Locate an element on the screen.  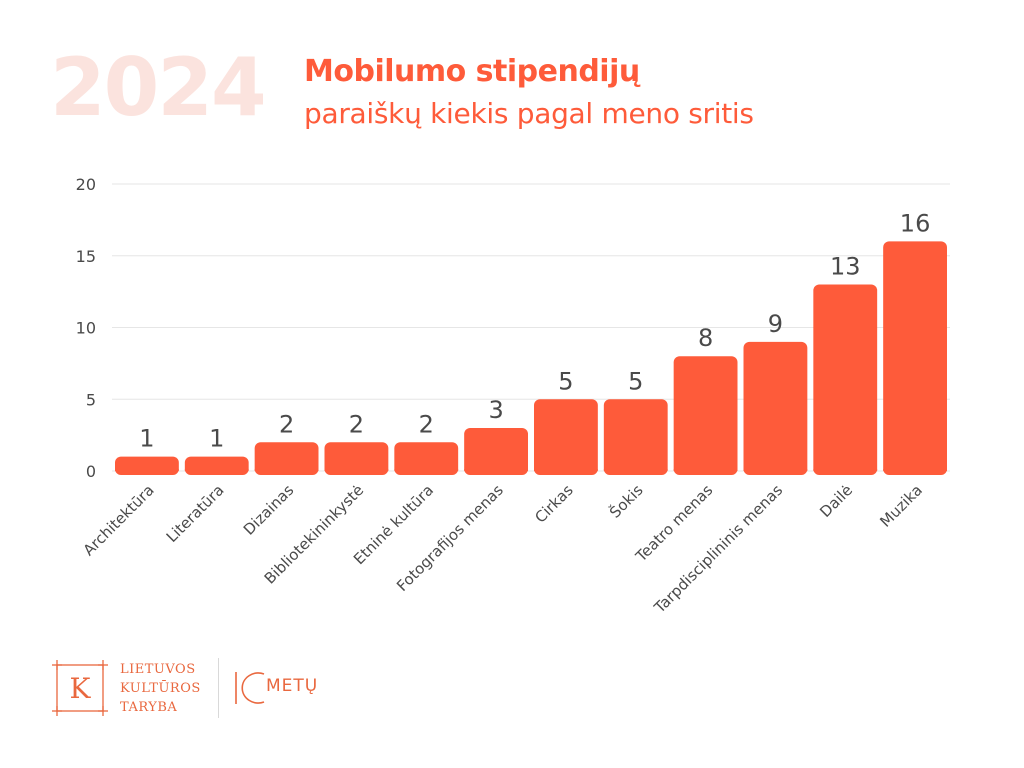
year-heading: 2024 is located at coordinates (158, 87).